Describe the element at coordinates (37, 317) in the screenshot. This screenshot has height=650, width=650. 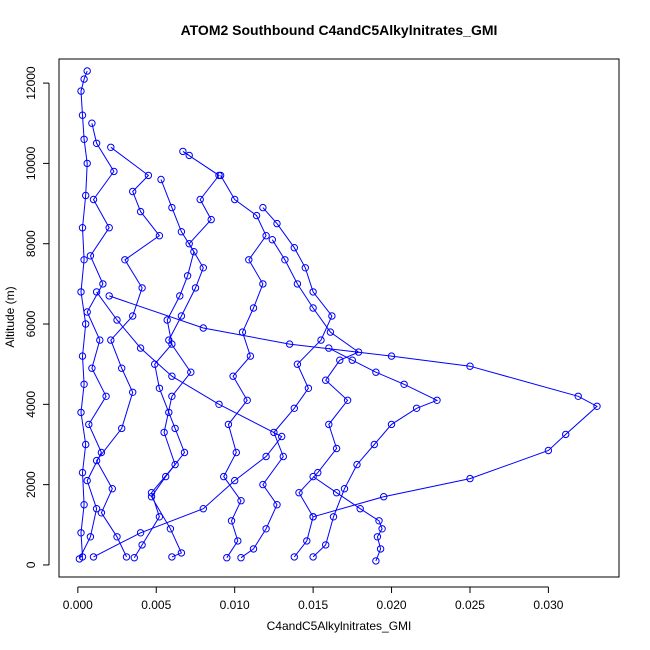
I see `y-axis: 0 2000 4000 6000 8000 10000 12000` at that location.